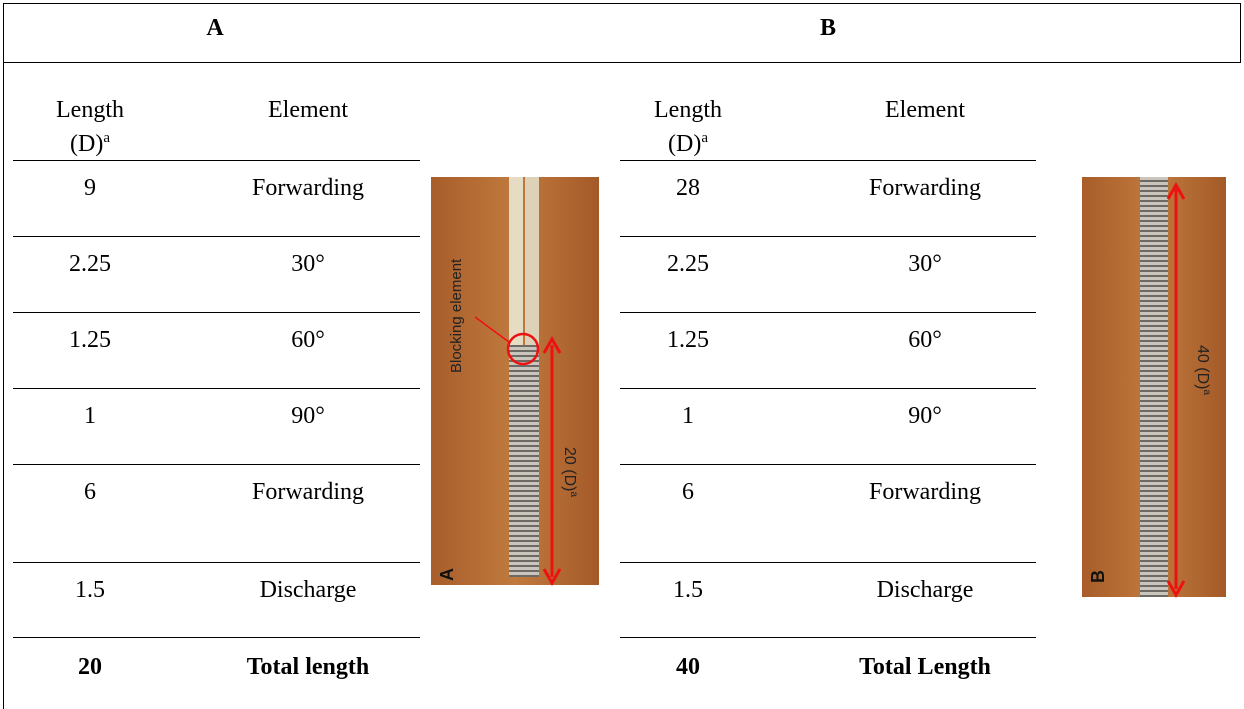 The height and width of the screenshot is (709, 1244). What do you see at coordinates (1154, 388) in the screenshot?
I see `photo-b: 40 (D)a B` at bounding box center [1154, 388].